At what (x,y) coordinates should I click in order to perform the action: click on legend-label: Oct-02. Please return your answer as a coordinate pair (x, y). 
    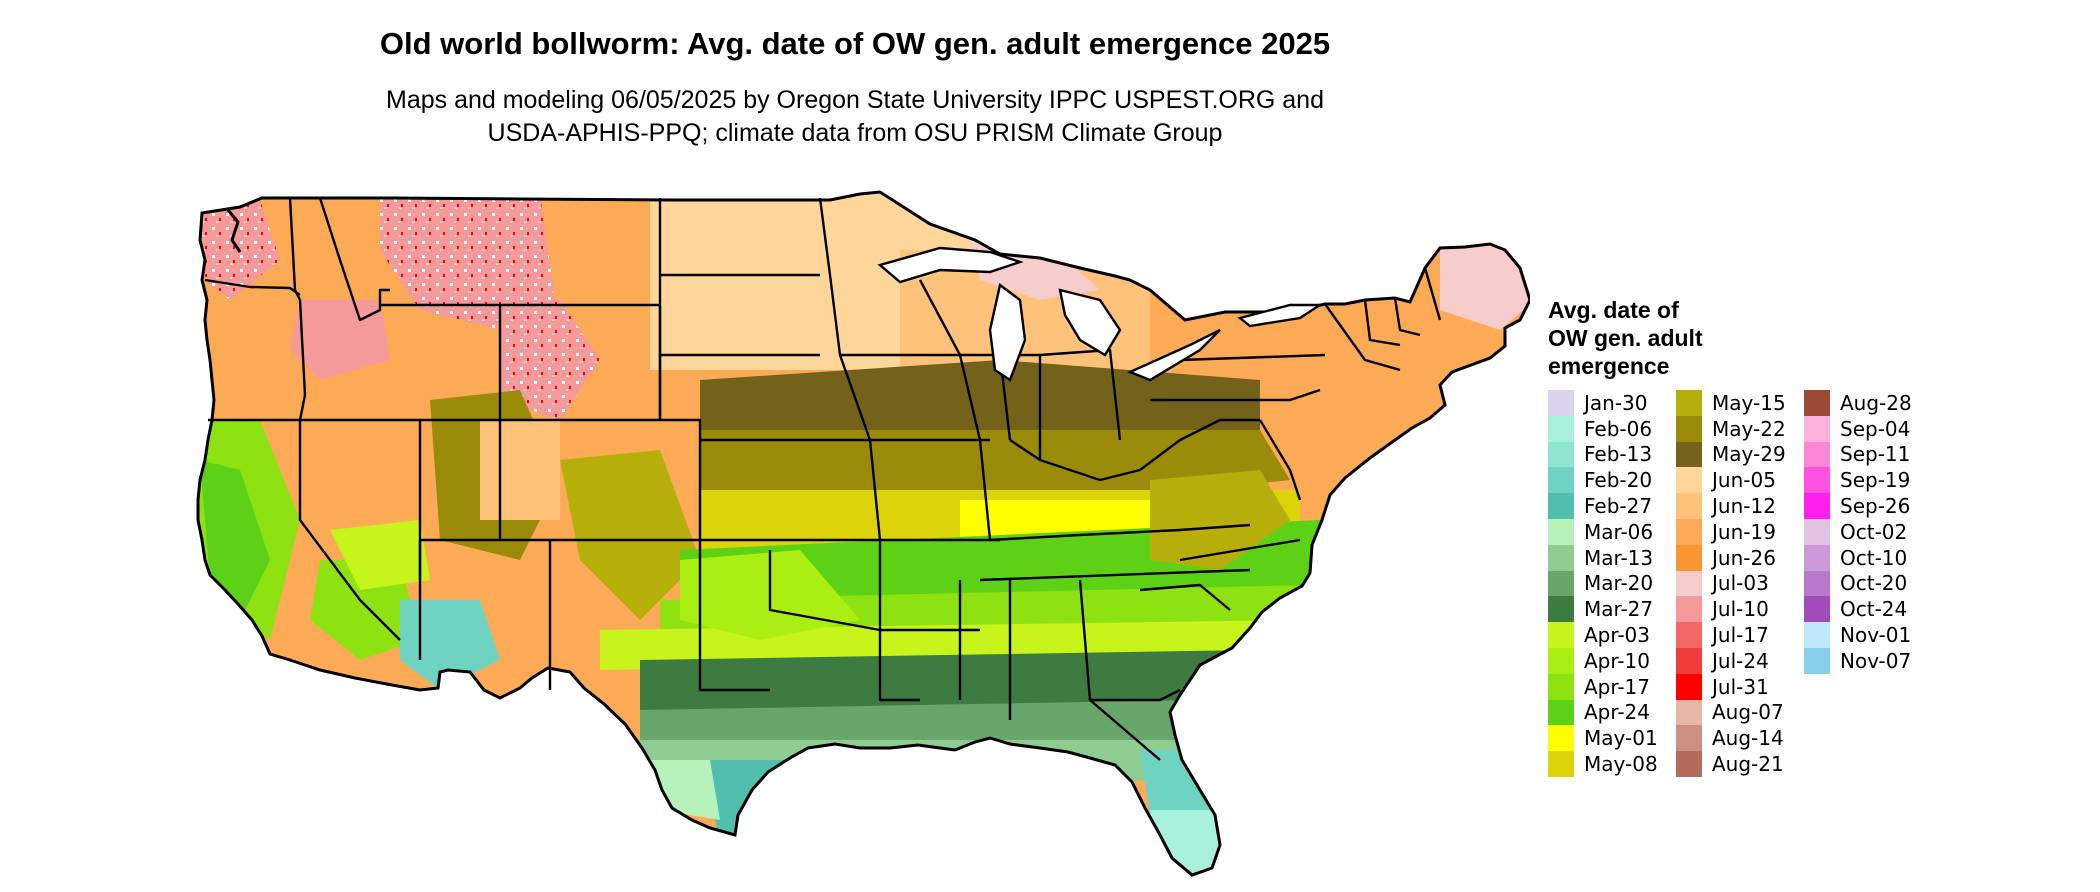
    Looking at the image, I should click on (1874, 531).